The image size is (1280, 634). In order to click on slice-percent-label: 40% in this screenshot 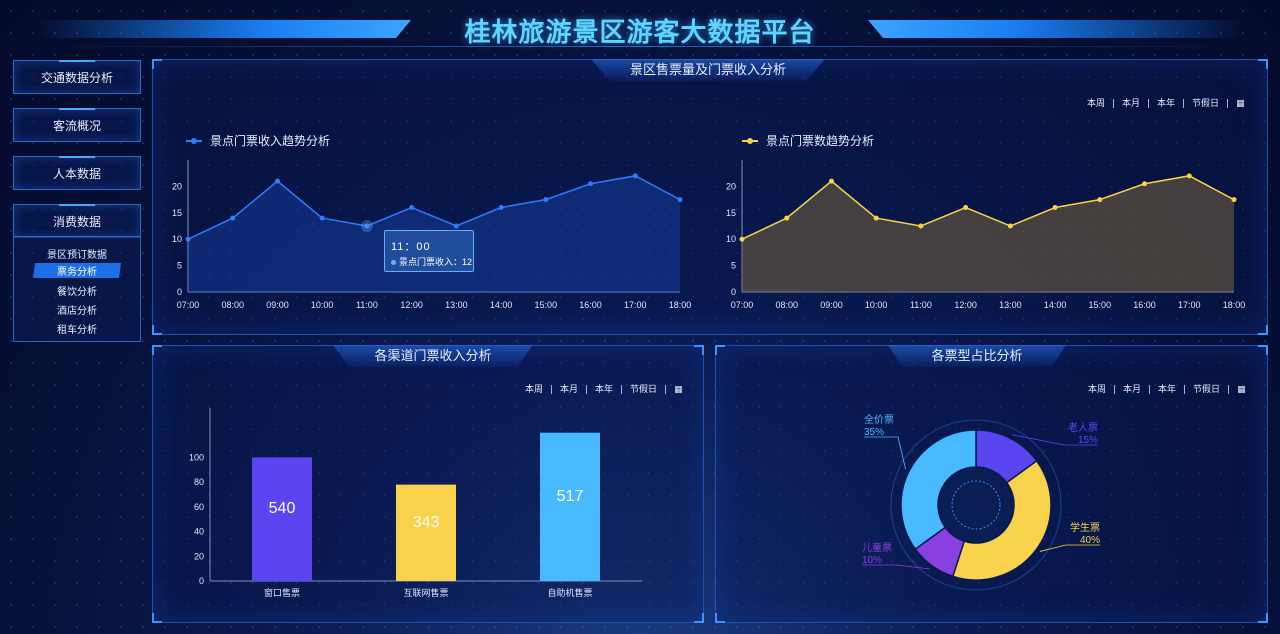, I will do `click(1090, 540)`.